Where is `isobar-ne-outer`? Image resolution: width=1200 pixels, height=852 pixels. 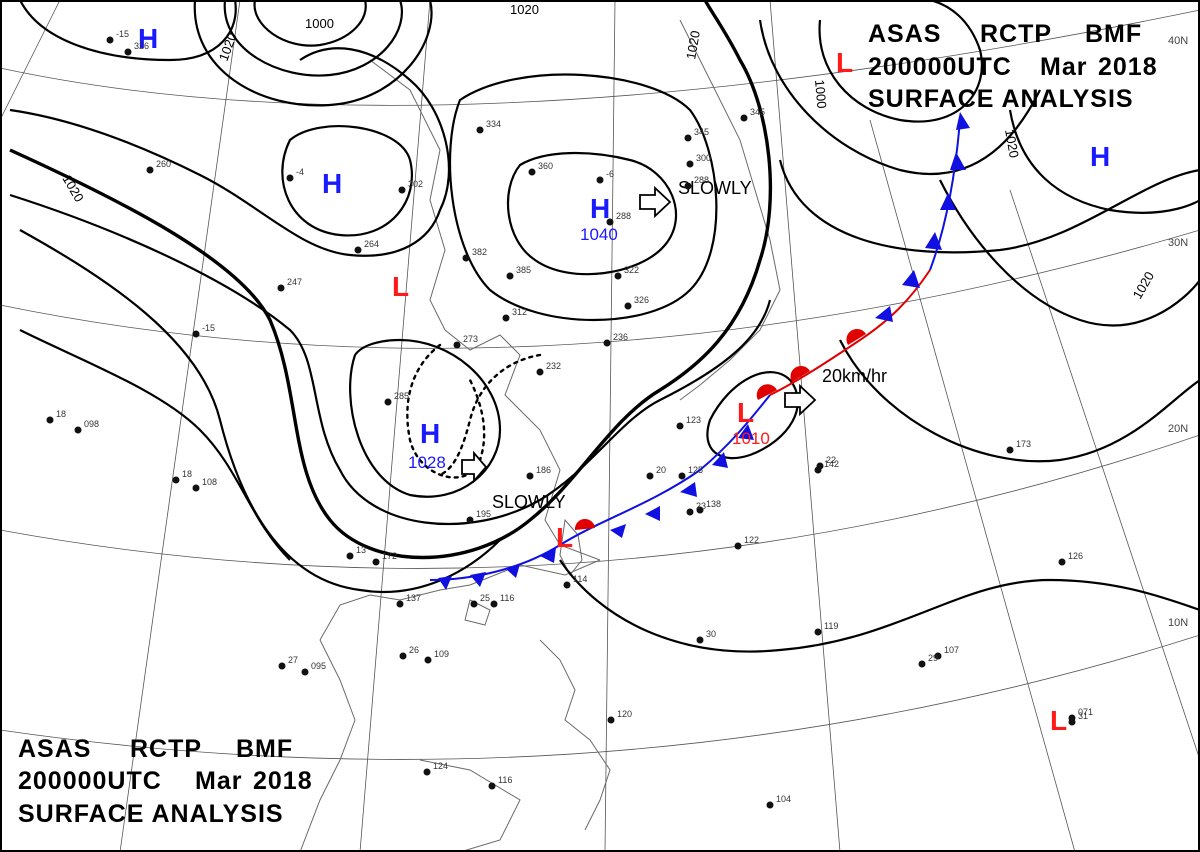 isobar-ne-outer is located at coordinates (899, 97).